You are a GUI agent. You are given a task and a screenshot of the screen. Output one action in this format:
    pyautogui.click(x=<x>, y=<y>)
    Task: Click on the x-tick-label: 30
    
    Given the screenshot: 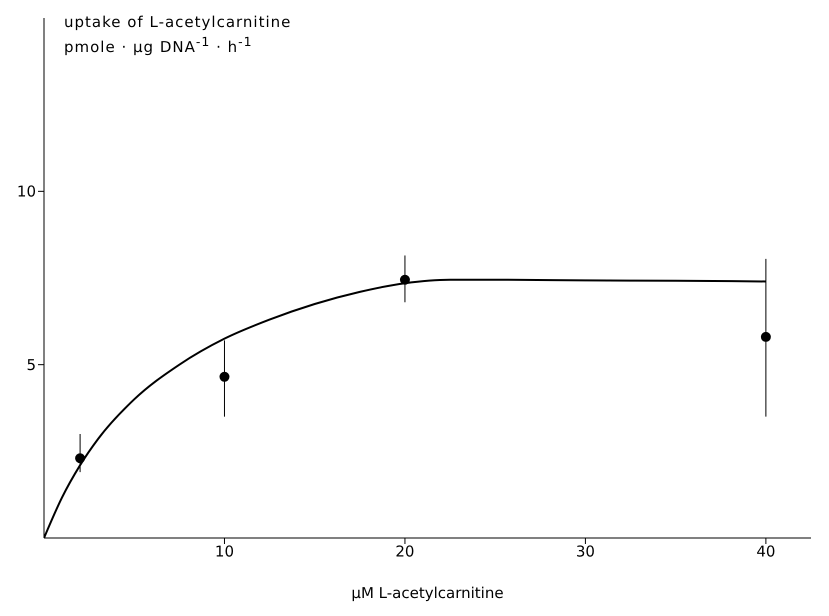 What is the action you would take?
    pyautogui.click(x=585, y=551)
    